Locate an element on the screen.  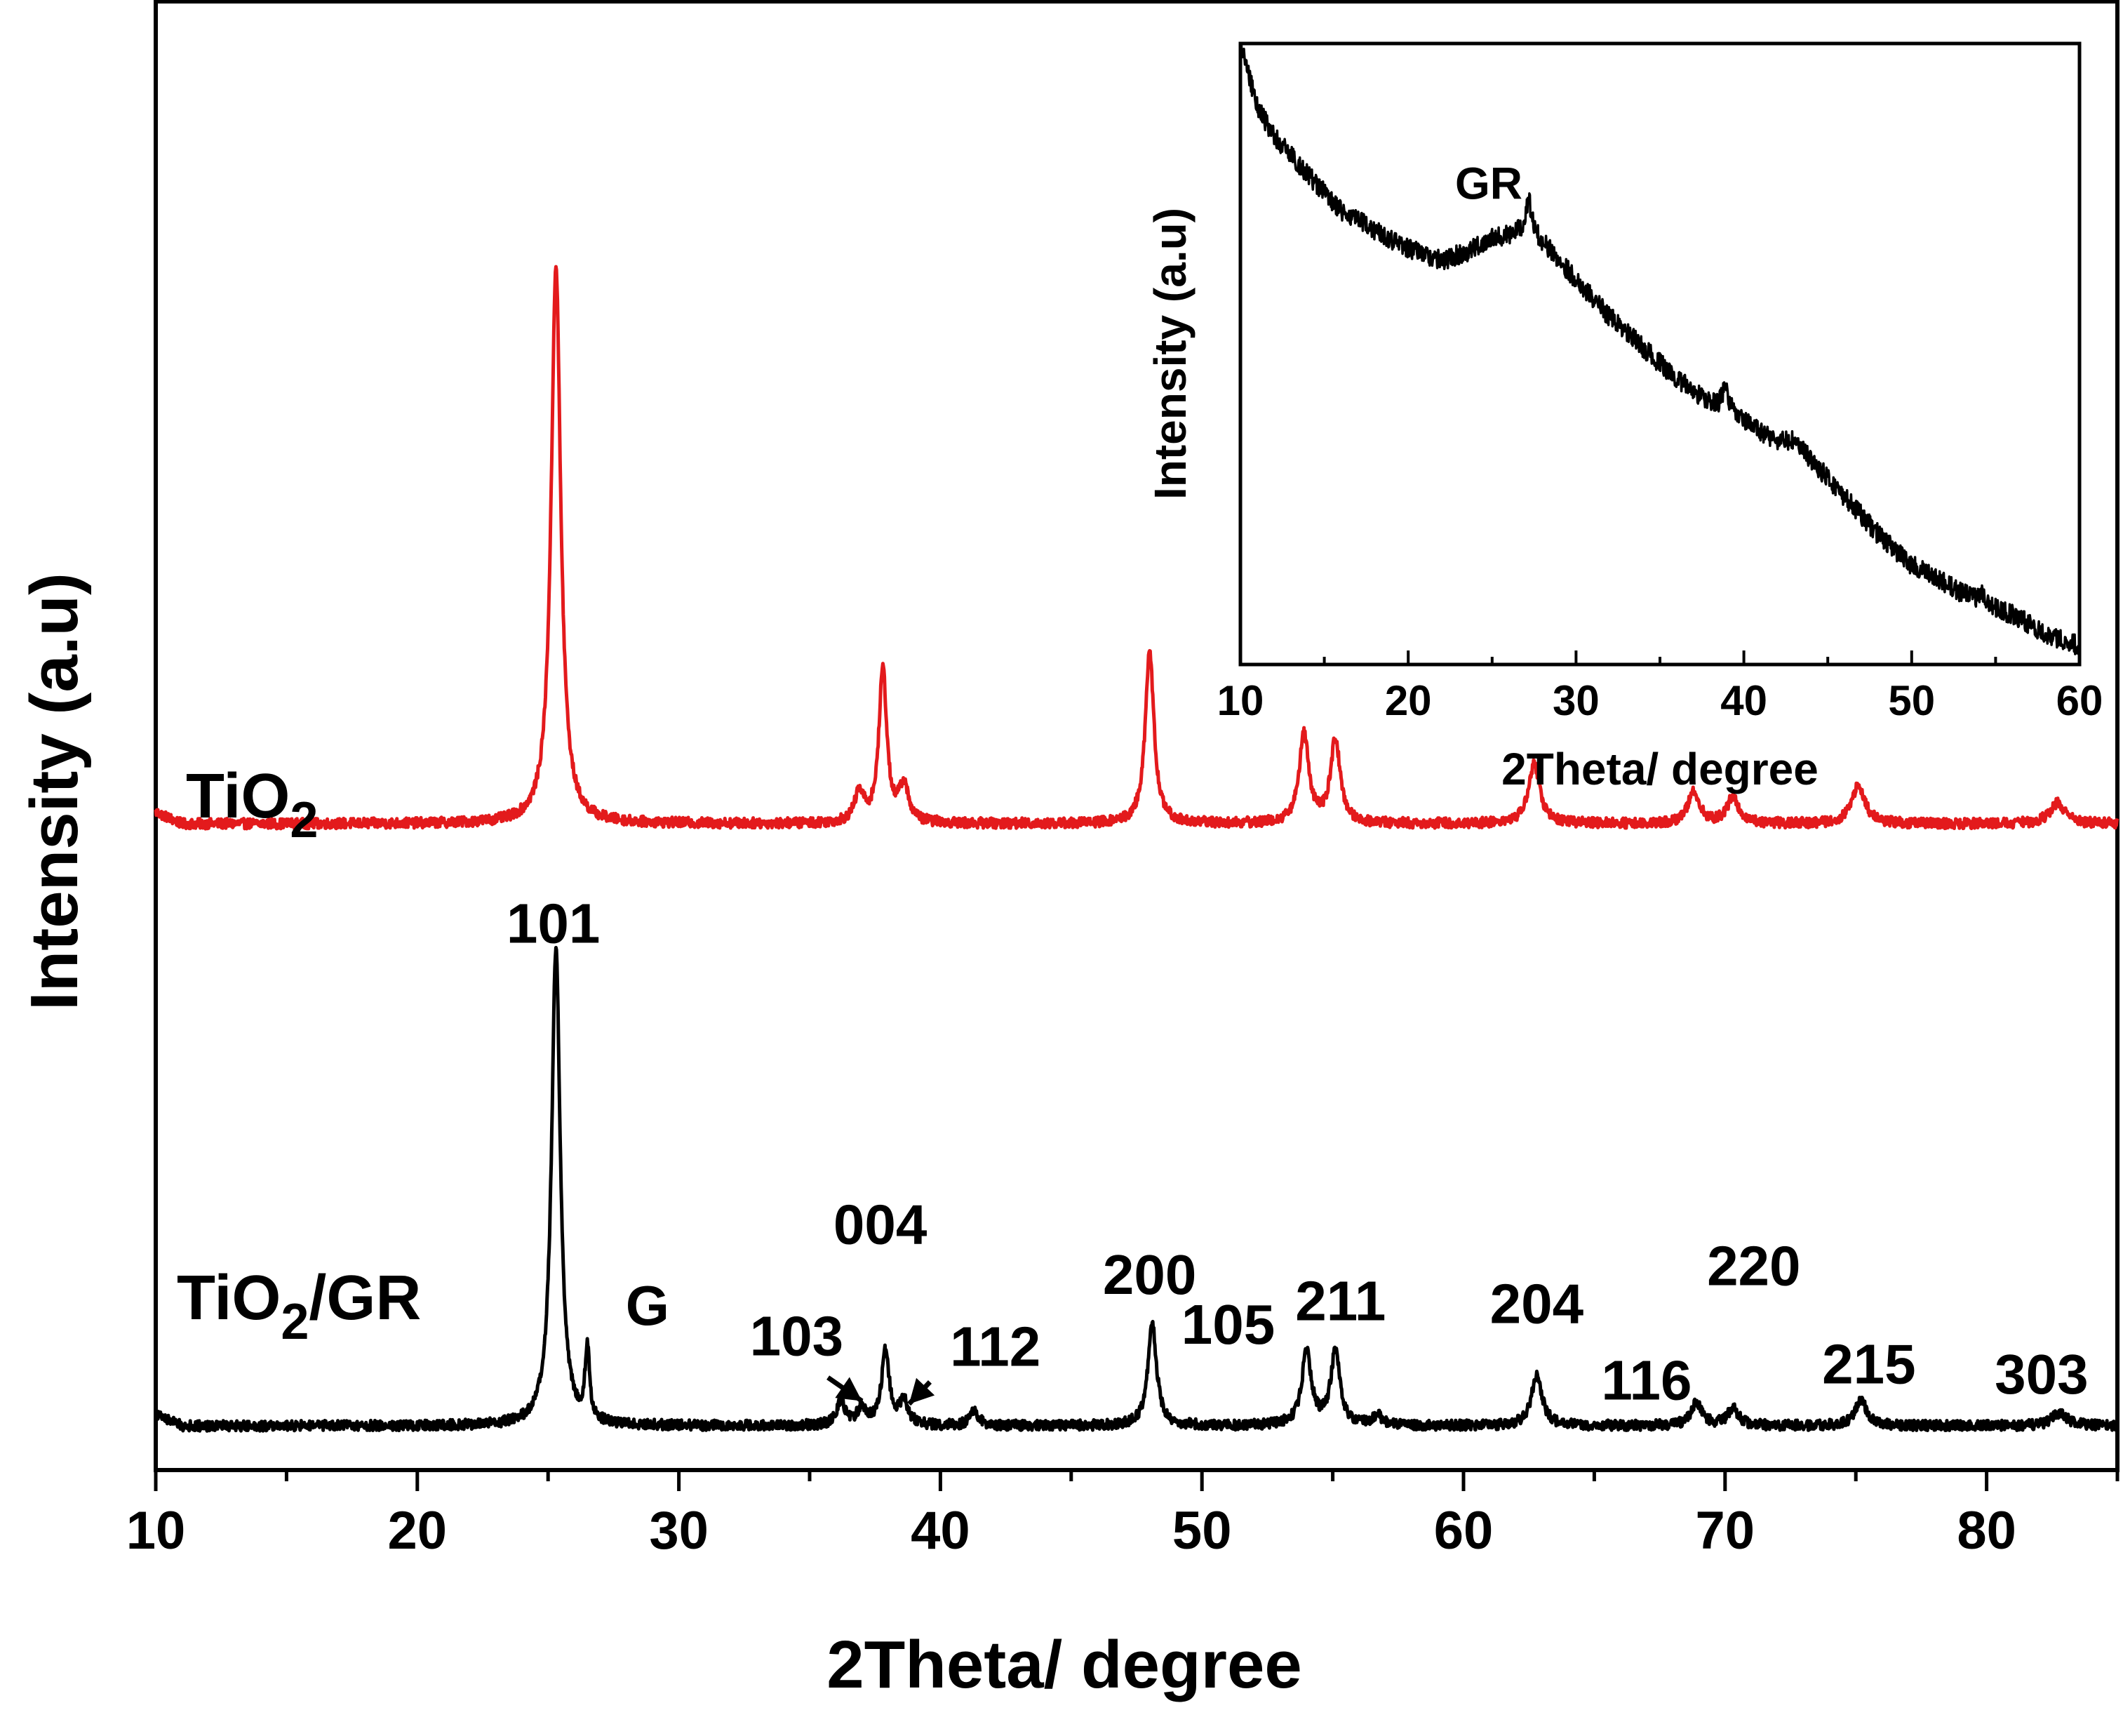
inset-x-axis-title: 2Theta/ degree is located at coordinates (1660, 769).